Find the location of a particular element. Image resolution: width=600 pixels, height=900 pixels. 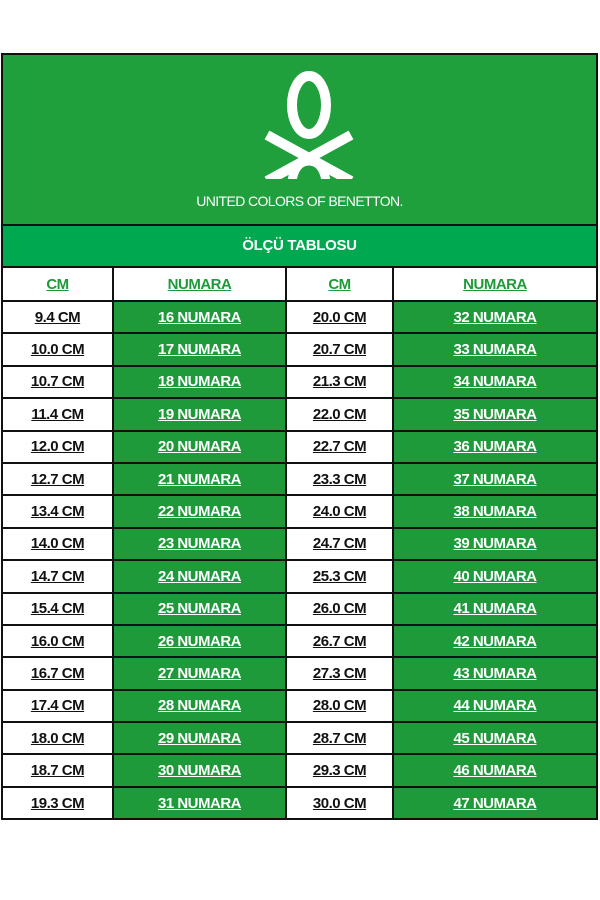

numara-cell: 40 NUMARA is located at coordinates (494, 576).